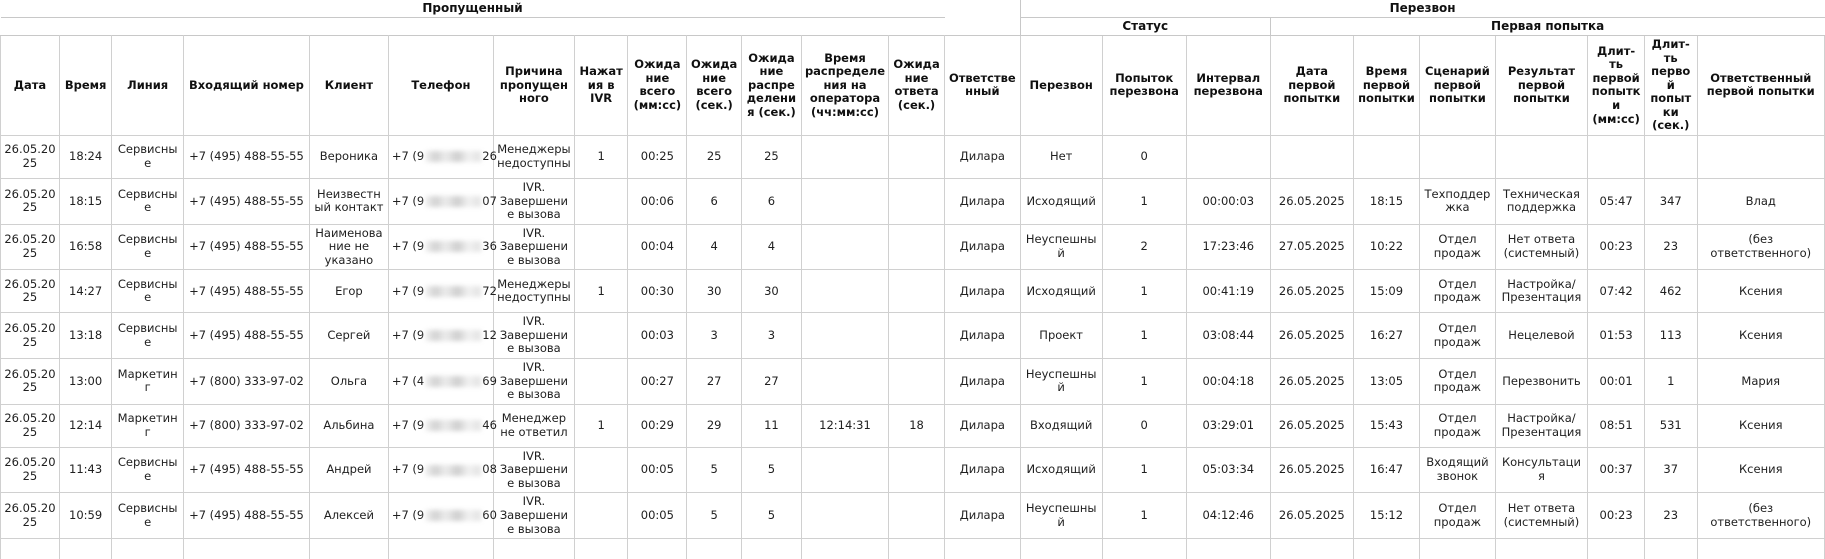 The height and width of the screenshot is (559, 1825). What do you see at coordinates (1422, 9) in the screenshot?
I see `group-header-callback: Перезвон` at bounding box center [1422, 9].